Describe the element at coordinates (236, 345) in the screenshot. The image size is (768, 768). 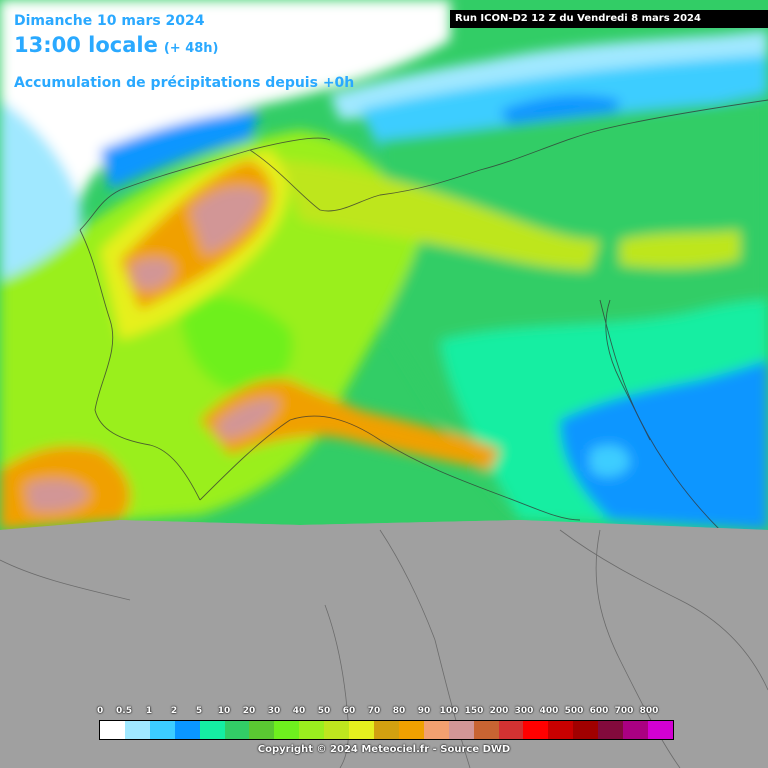
I see `area-green-po-valley` at that location.